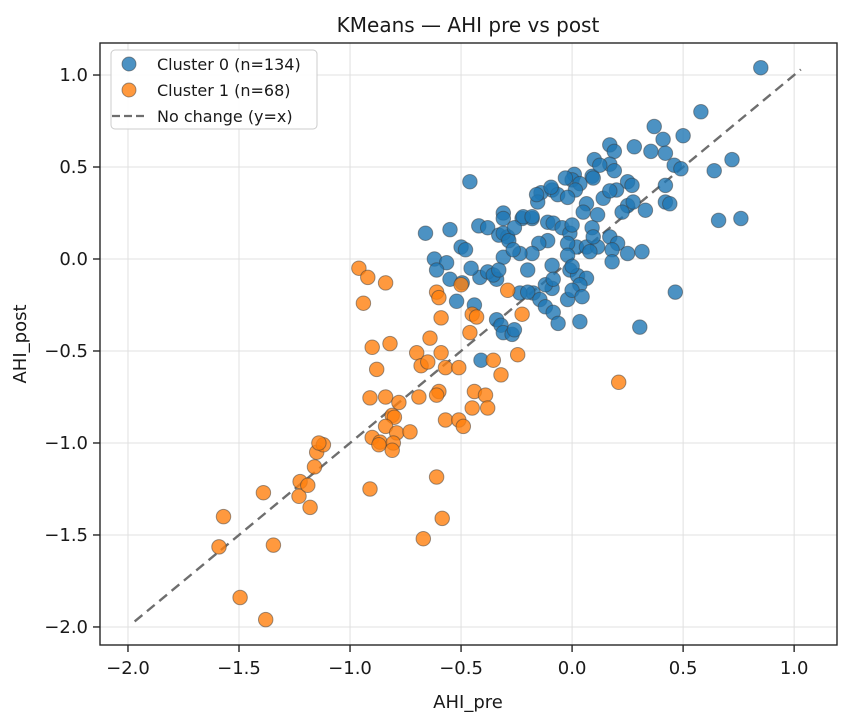  Describe the element at coordinates (794, 668) in the screenshot. I see `x-tick-label: 1.0` at that location.